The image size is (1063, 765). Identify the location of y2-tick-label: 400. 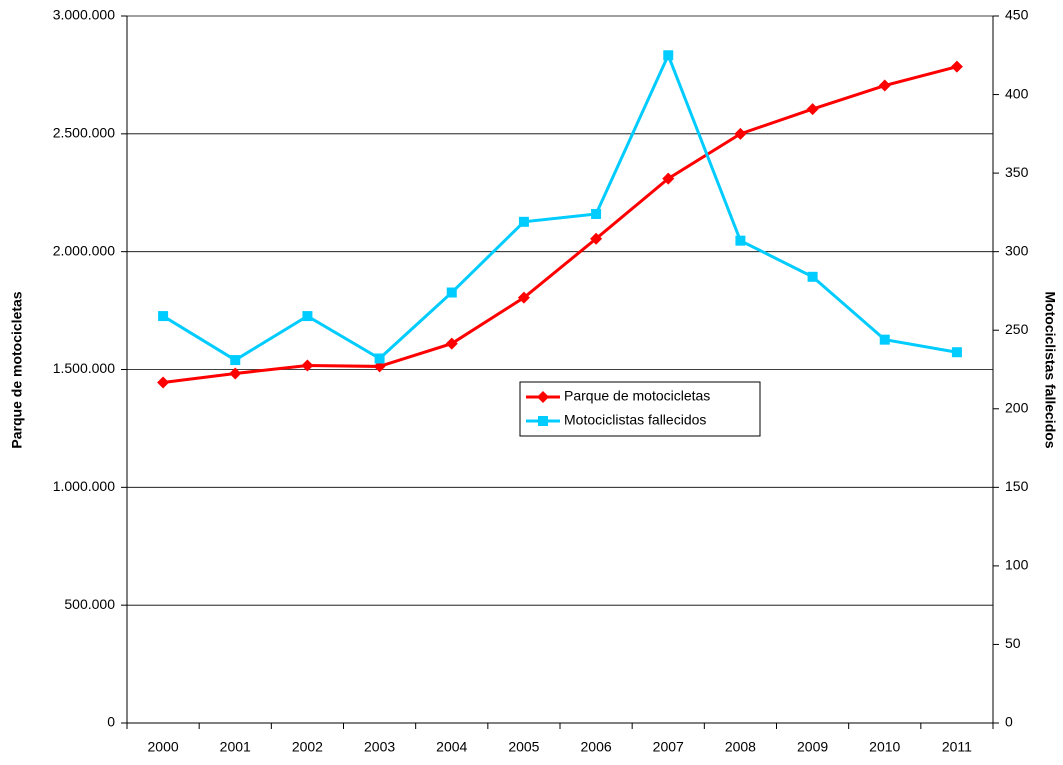
(1017, 93).